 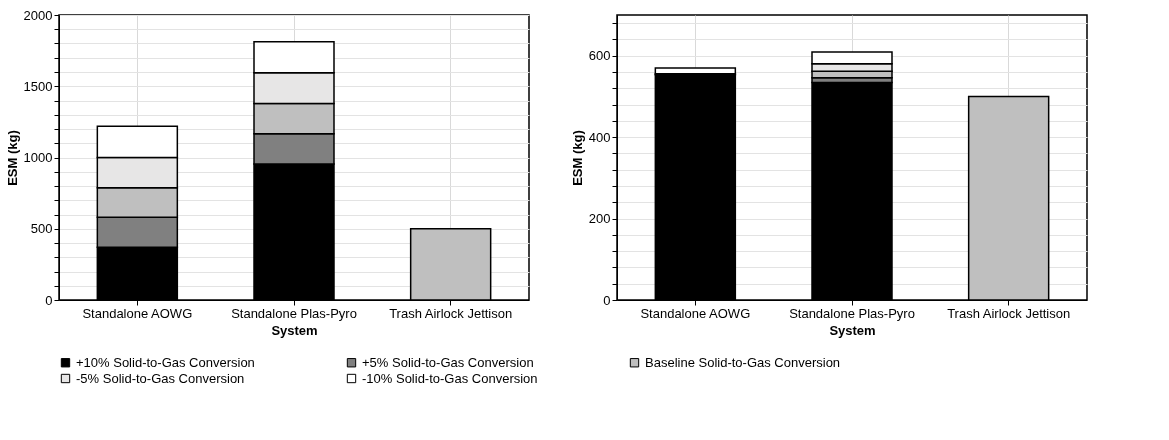 What do you see at coordinates (599, 137) in the screenshot?
I see `y-tick-label: 400` at bounding box center [599, 137].